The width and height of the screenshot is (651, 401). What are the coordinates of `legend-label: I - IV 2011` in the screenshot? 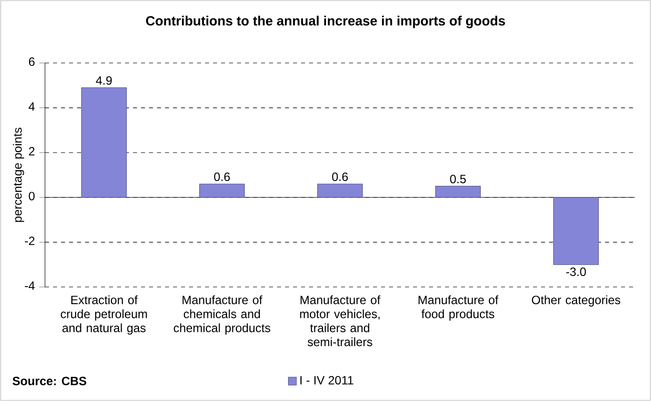 It's located at (327, 380).